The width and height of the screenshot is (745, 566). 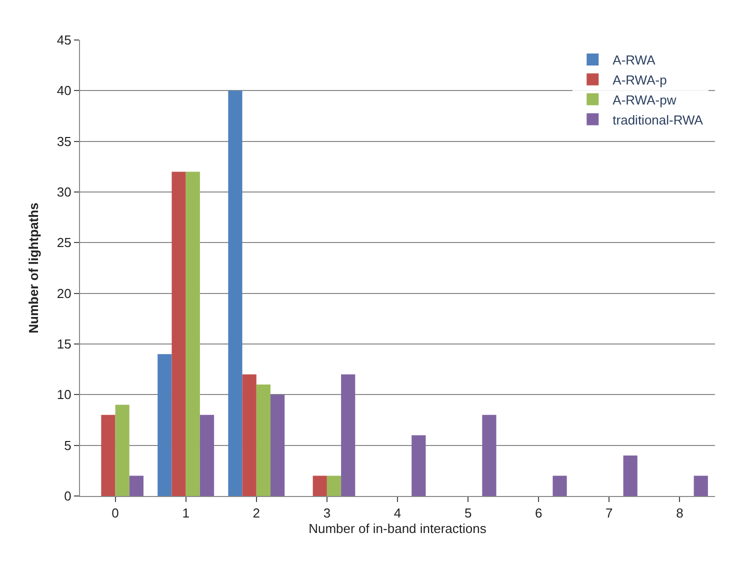 I want to click on y-tick-label: 5, so click(x=68, y=445).